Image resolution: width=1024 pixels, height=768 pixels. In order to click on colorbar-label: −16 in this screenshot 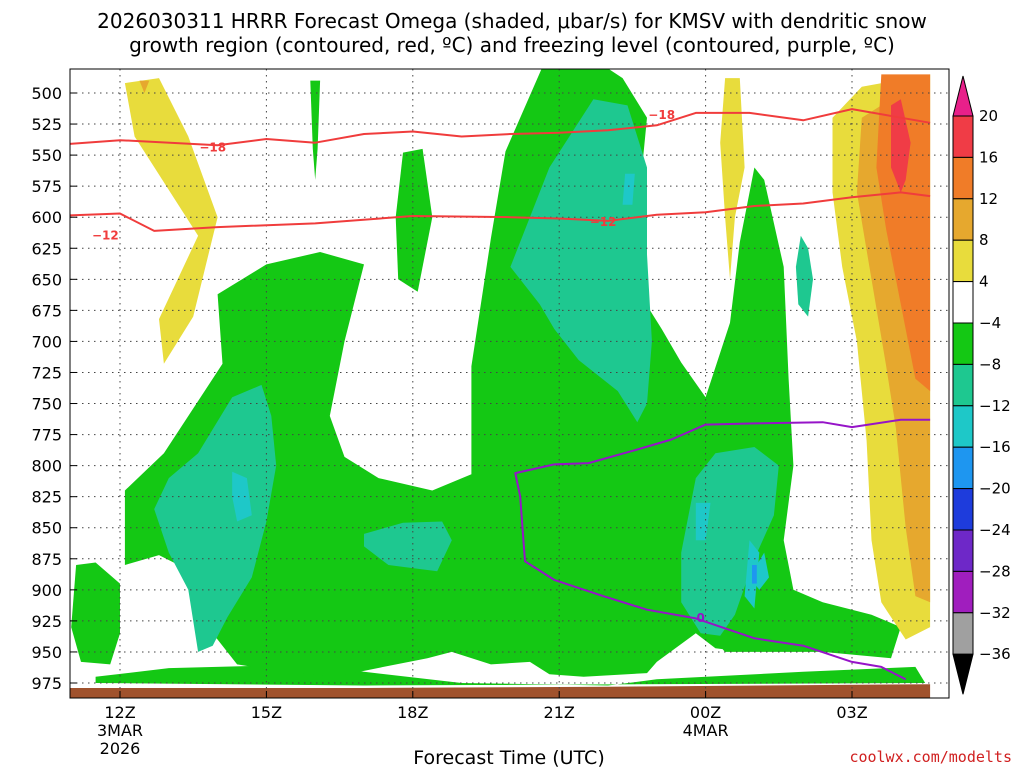, I will do `click(995, 447)`.